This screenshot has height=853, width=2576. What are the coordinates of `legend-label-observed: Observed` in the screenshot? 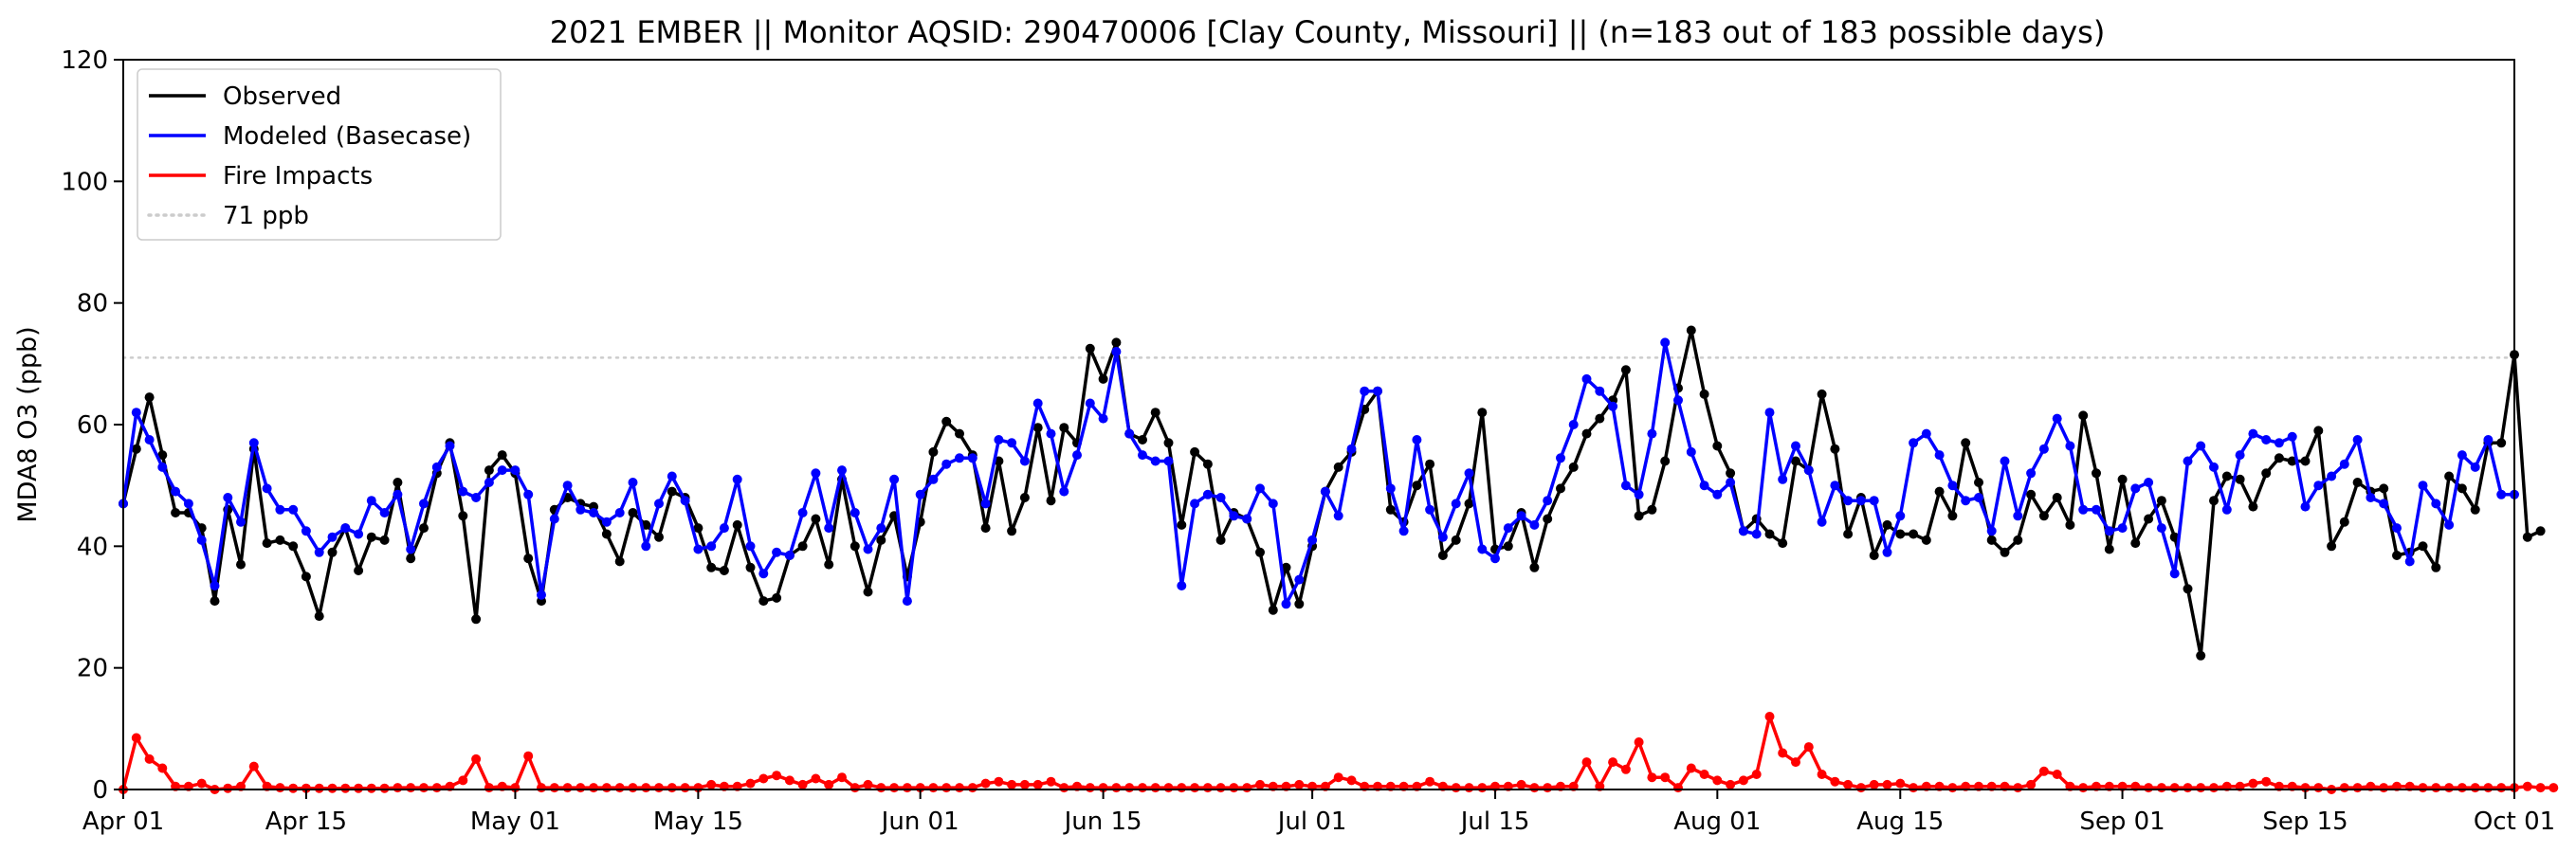 It's located at (282, 96).